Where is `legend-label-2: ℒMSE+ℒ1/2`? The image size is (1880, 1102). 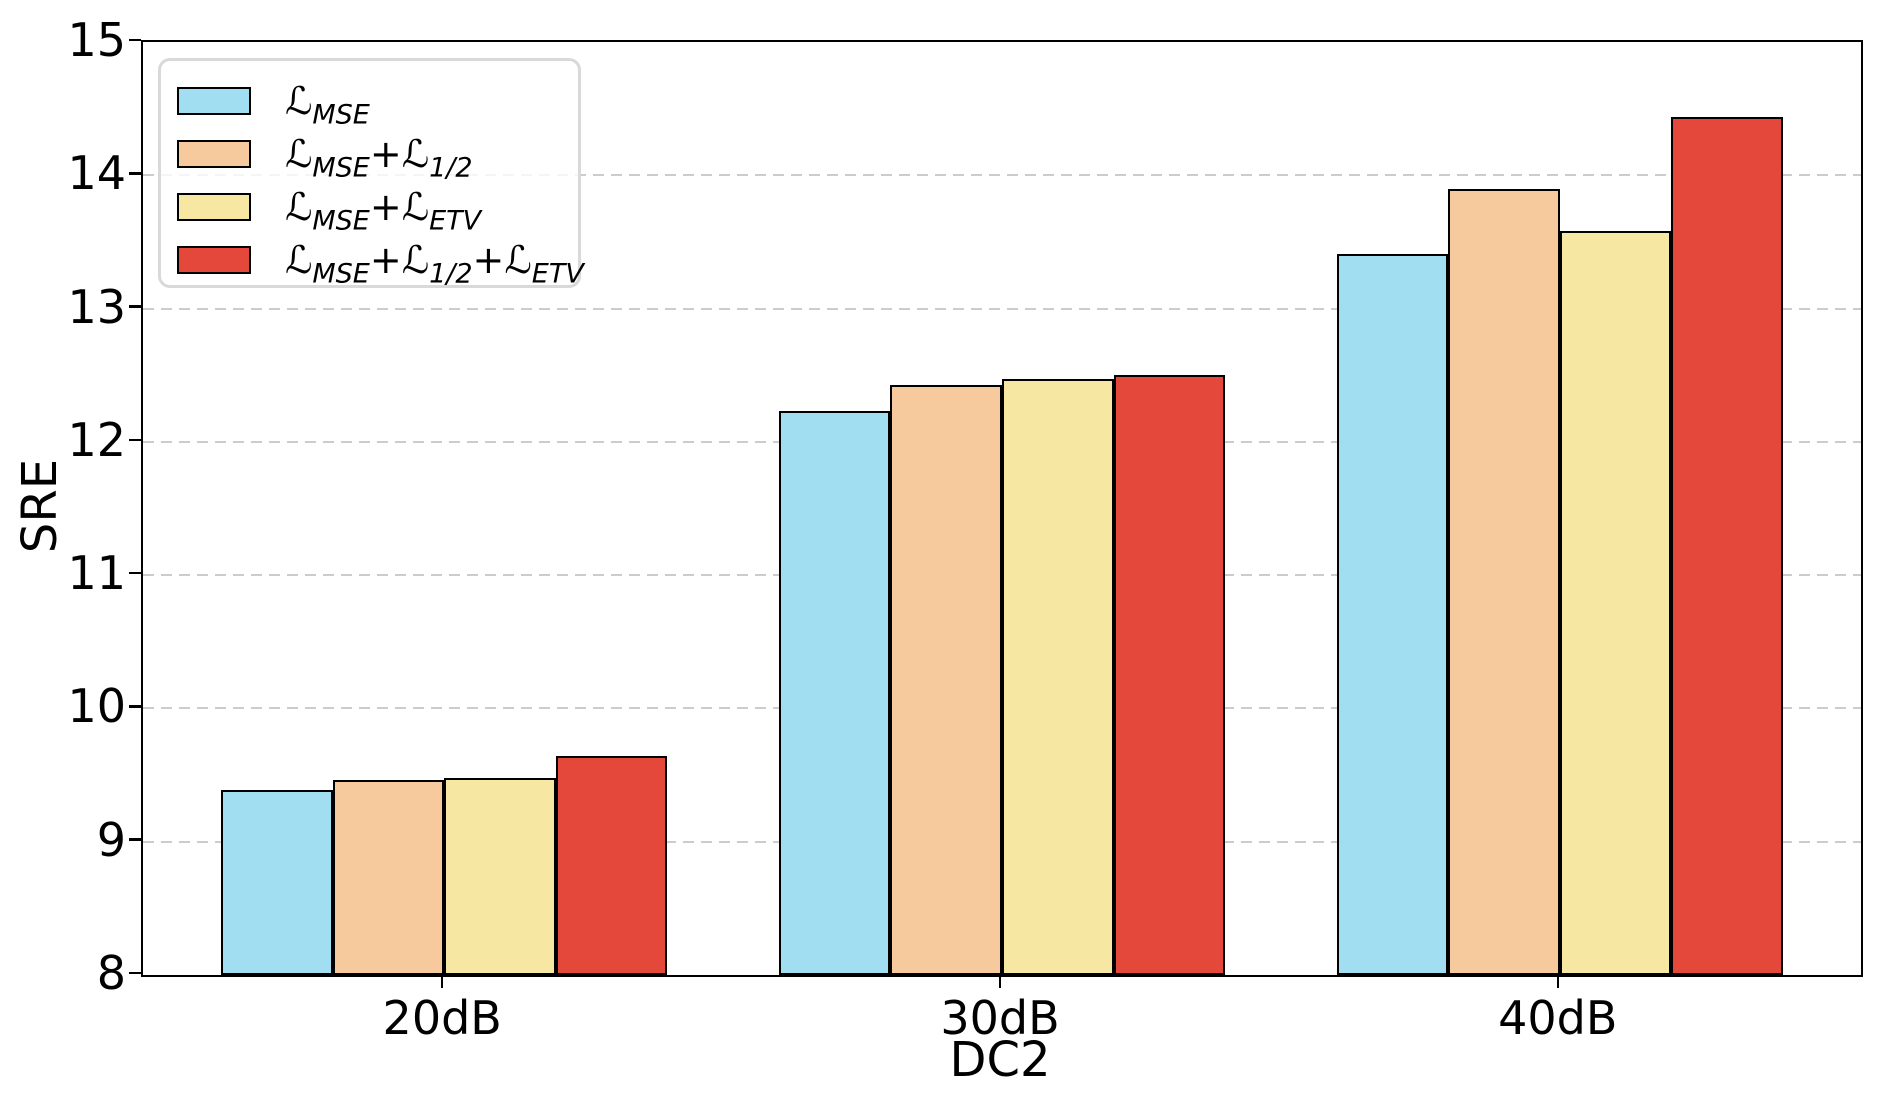 legend-label-2: ℒMSE+ℒ1/2 is located at coordinates (379, 157).